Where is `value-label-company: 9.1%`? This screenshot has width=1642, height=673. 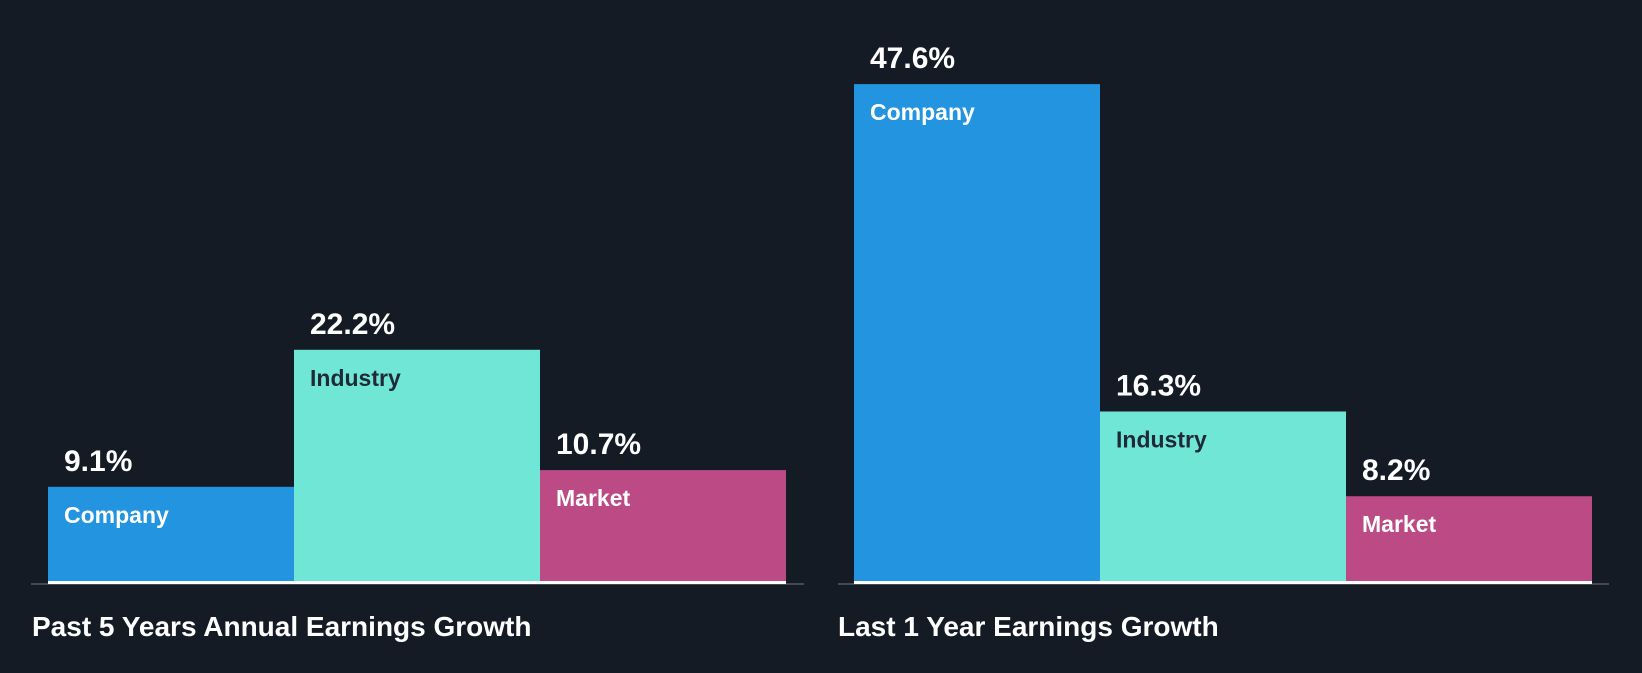 value-label-company: 9.1% is located at coordinates (98, 461).